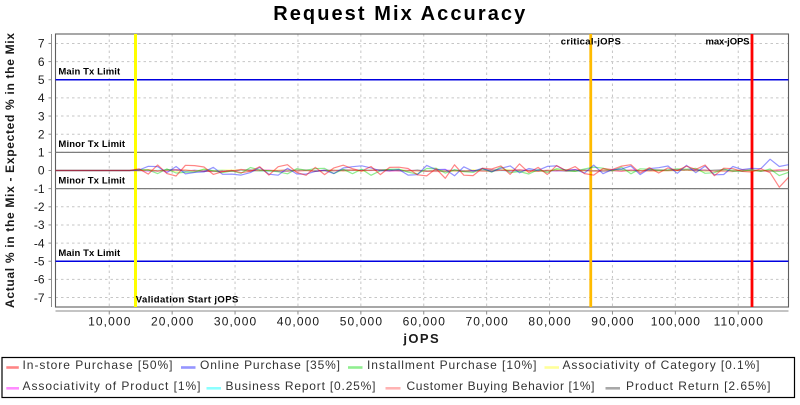 This screenshot has width=800, height=405. What do you see at coordinates (39, 189) in the screenshot?
I see `svg-text: -1` at bounding box center [39, 189].